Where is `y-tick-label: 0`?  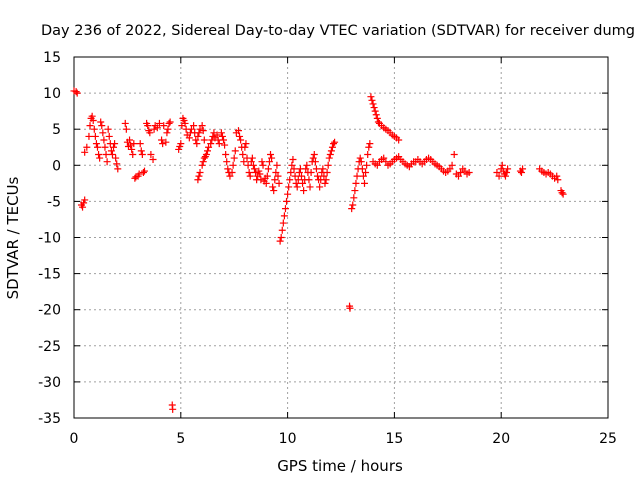
y-tick-label: 0 is located at coordinates (56, 166).